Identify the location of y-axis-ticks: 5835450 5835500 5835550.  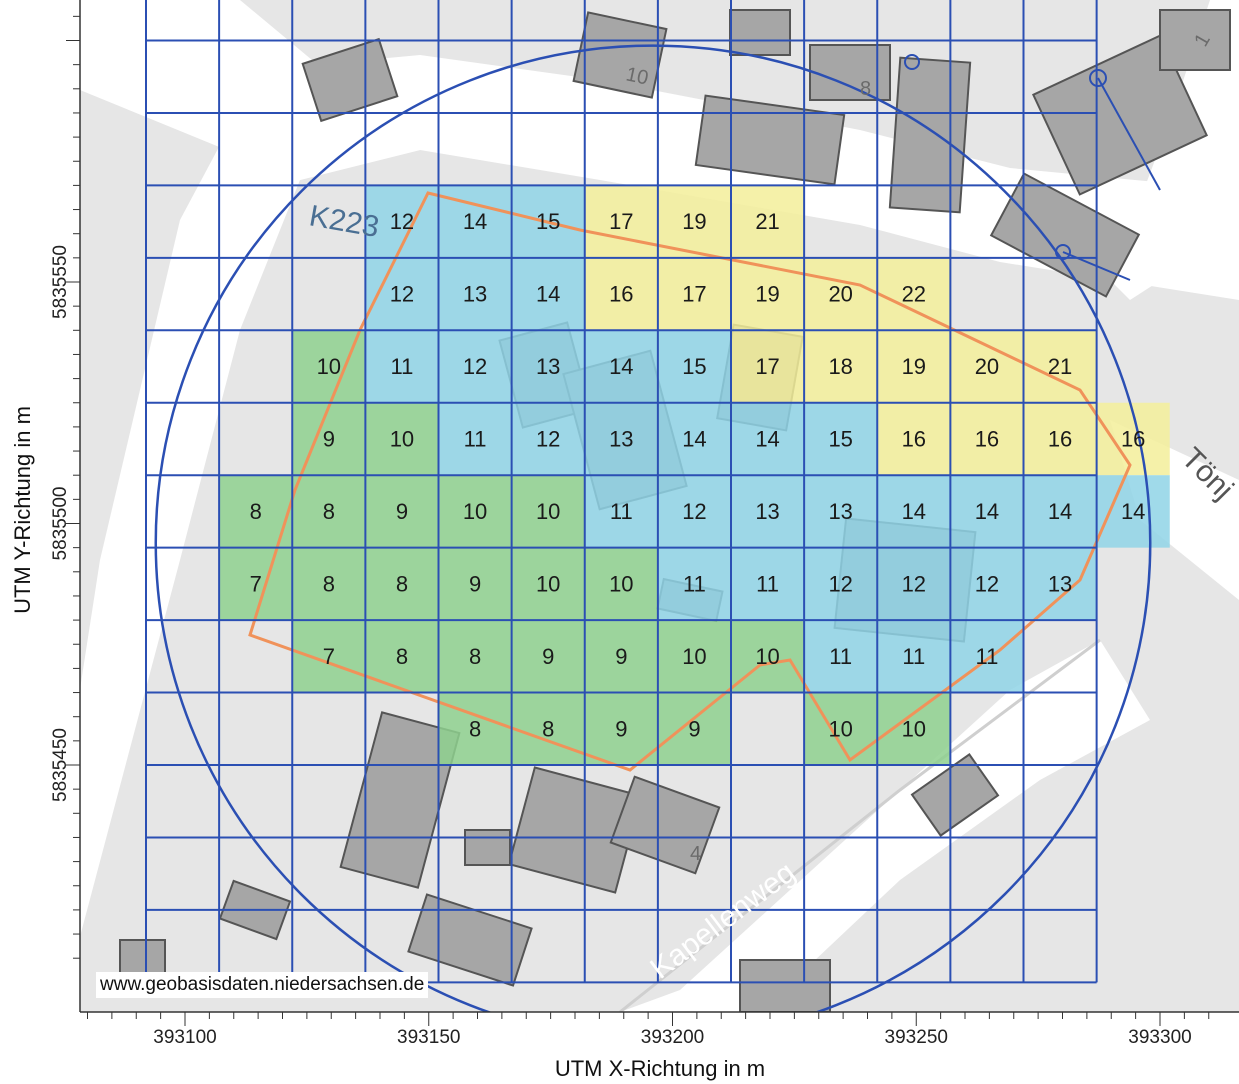
(65, 487).